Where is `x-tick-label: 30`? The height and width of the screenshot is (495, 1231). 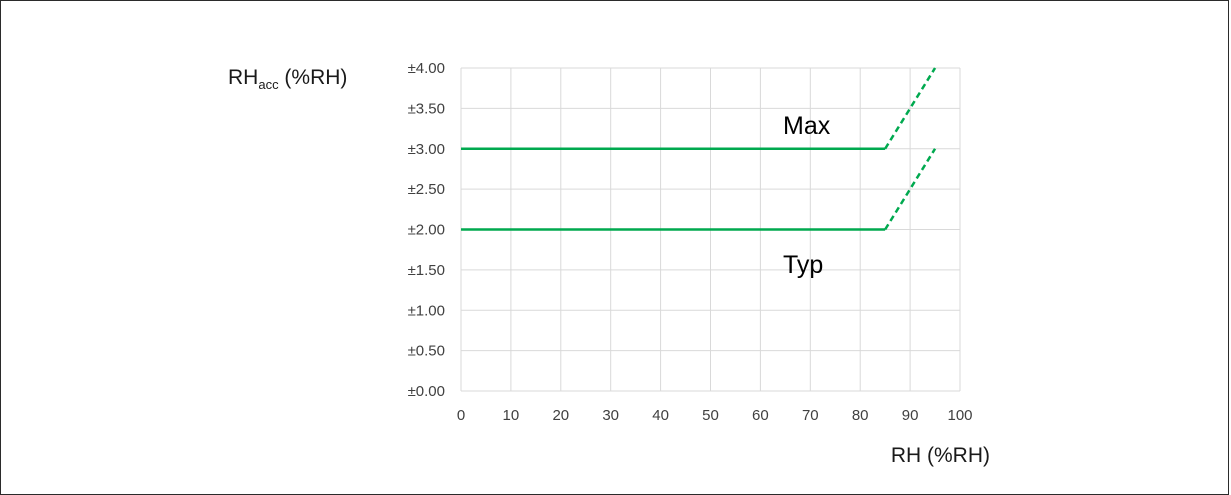
x-tick-label: 30 is located at coordinates (610, 415).